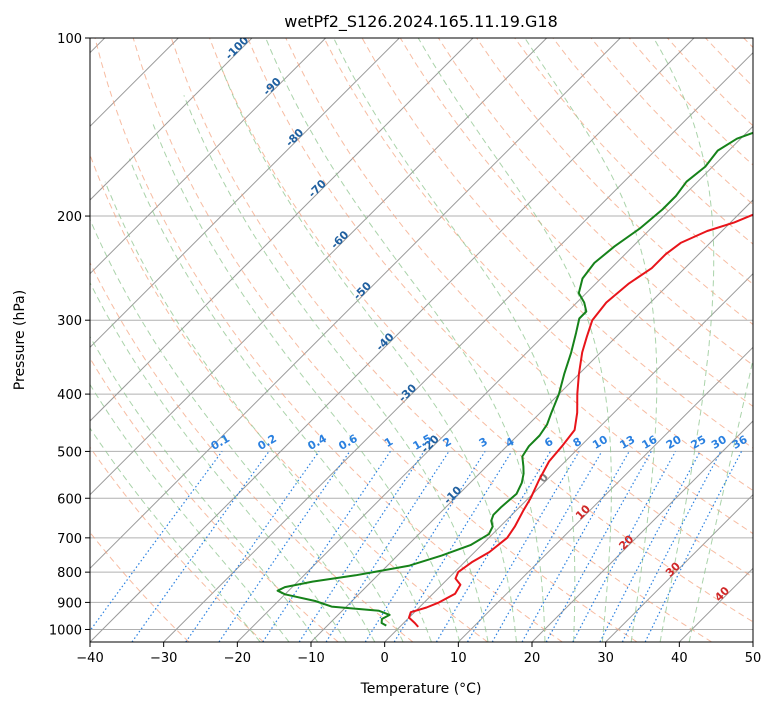 This screenshot has height=708, width=775. Describe the element at coordinates (163, 658) in the screenshot. I see `x-tick-label: −30` at that location.